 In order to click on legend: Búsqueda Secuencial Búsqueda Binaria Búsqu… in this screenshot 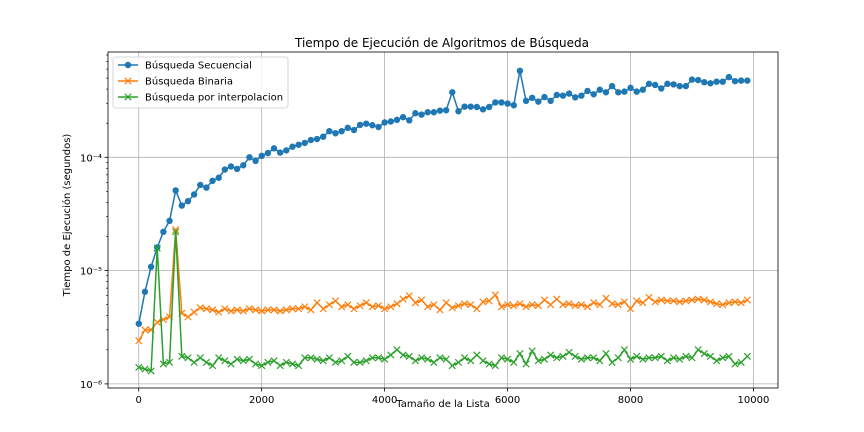, I will do `click(200, 82)`.